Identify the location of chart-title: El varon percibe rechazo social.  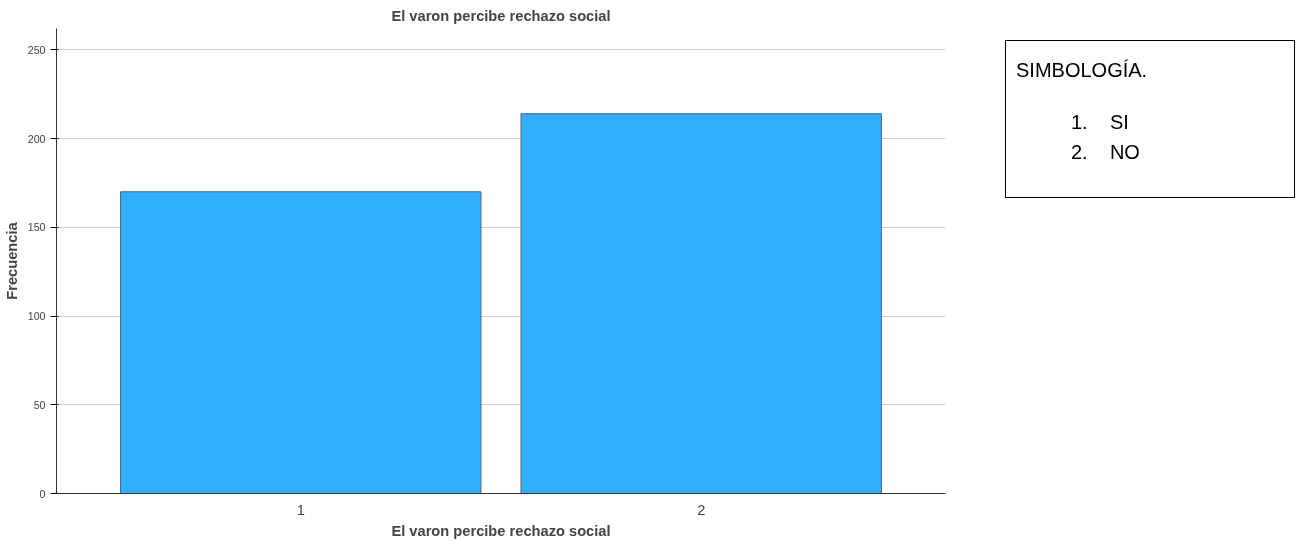
(501, 15).